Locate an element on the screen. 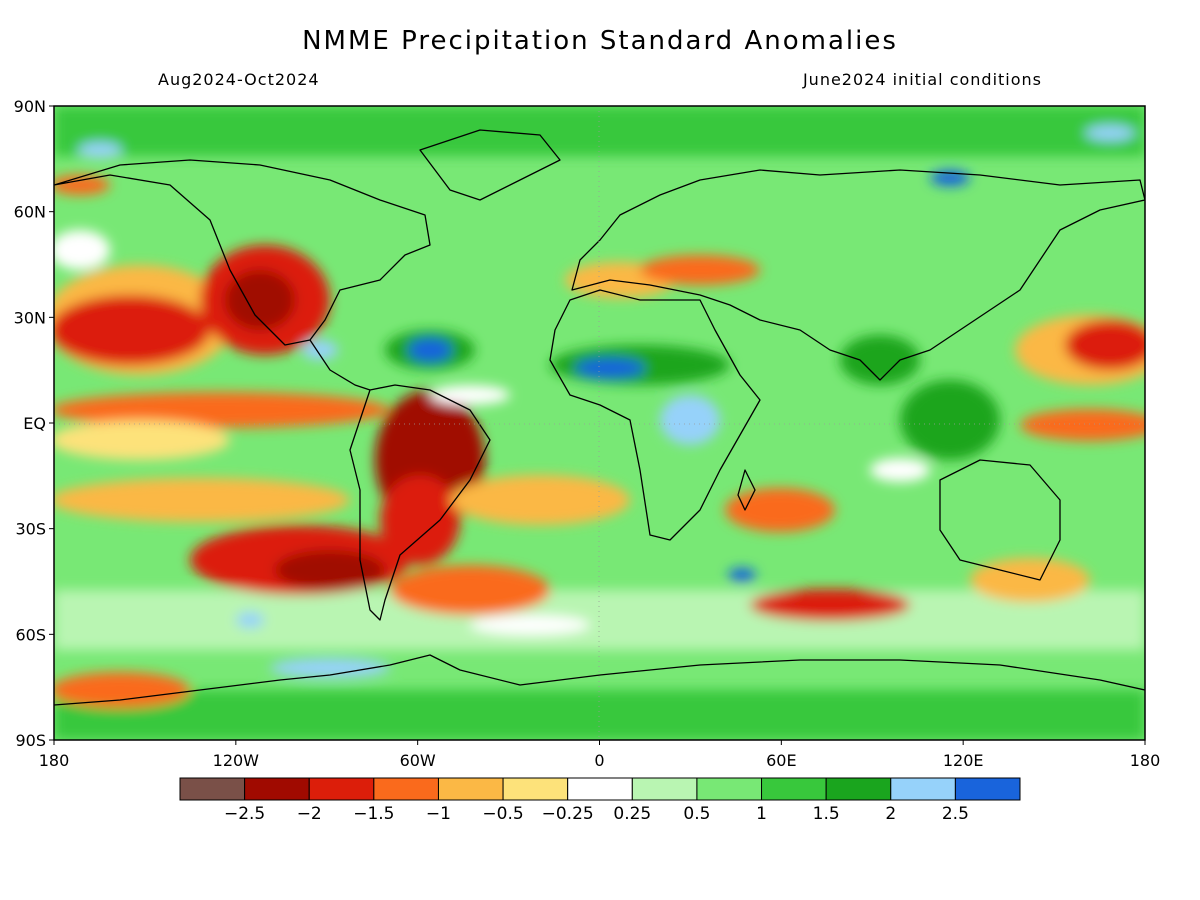 Image resolution: width=1200 pixels, height=900 pixels. lat-tick-label: 30N is located at coordinates (30, 317).